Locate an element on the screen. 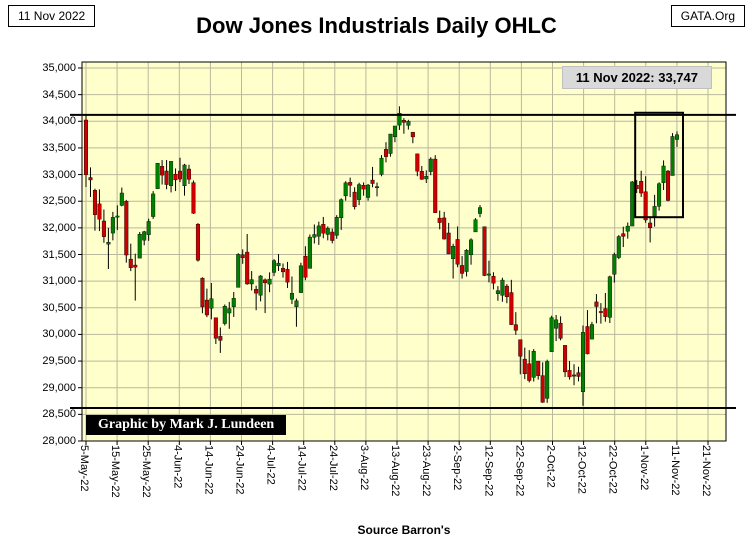 The width and height of the screenshot is (753, 547). x-axis-label: 22-Oct-22 is located at coordinates (612, 469).